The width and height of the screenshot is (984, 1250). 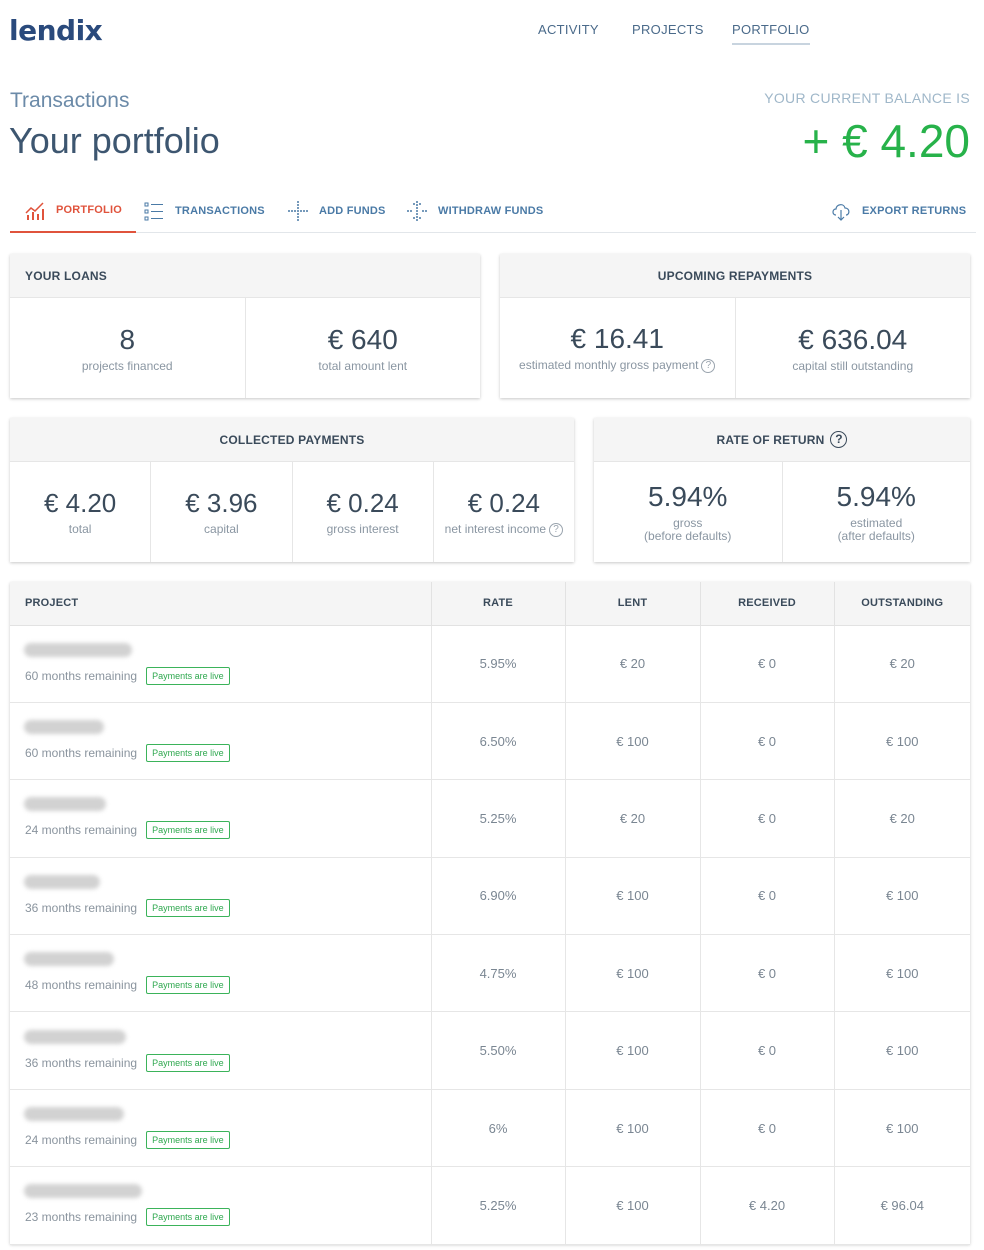 What do you see at coordinates (363, 512) in the screenshot?
I see `gross-interest-cell: € 0.24 gross interest` at bounding box center [363, 512].